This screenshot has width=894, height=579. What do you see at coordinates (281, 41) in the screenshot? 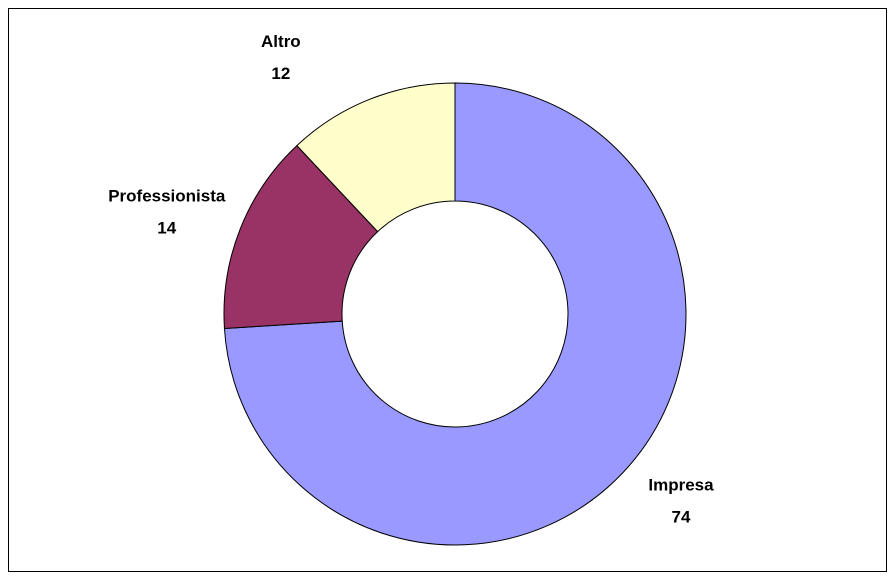
I see `data-label-name: Altro` at bounding box center [281, 41].